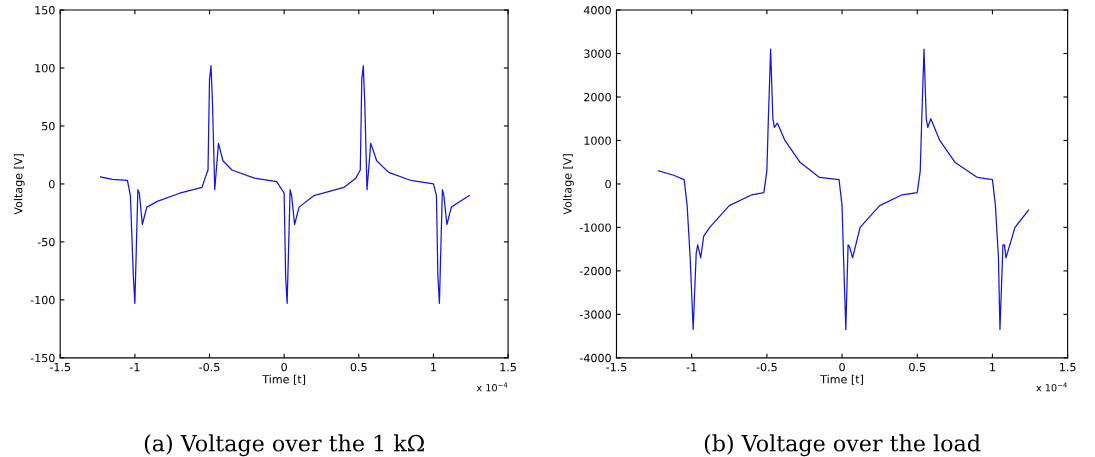 The width and height of the screenshot is (1095, 457). I want to click on y-tick-label: 150, so click(45, 10).